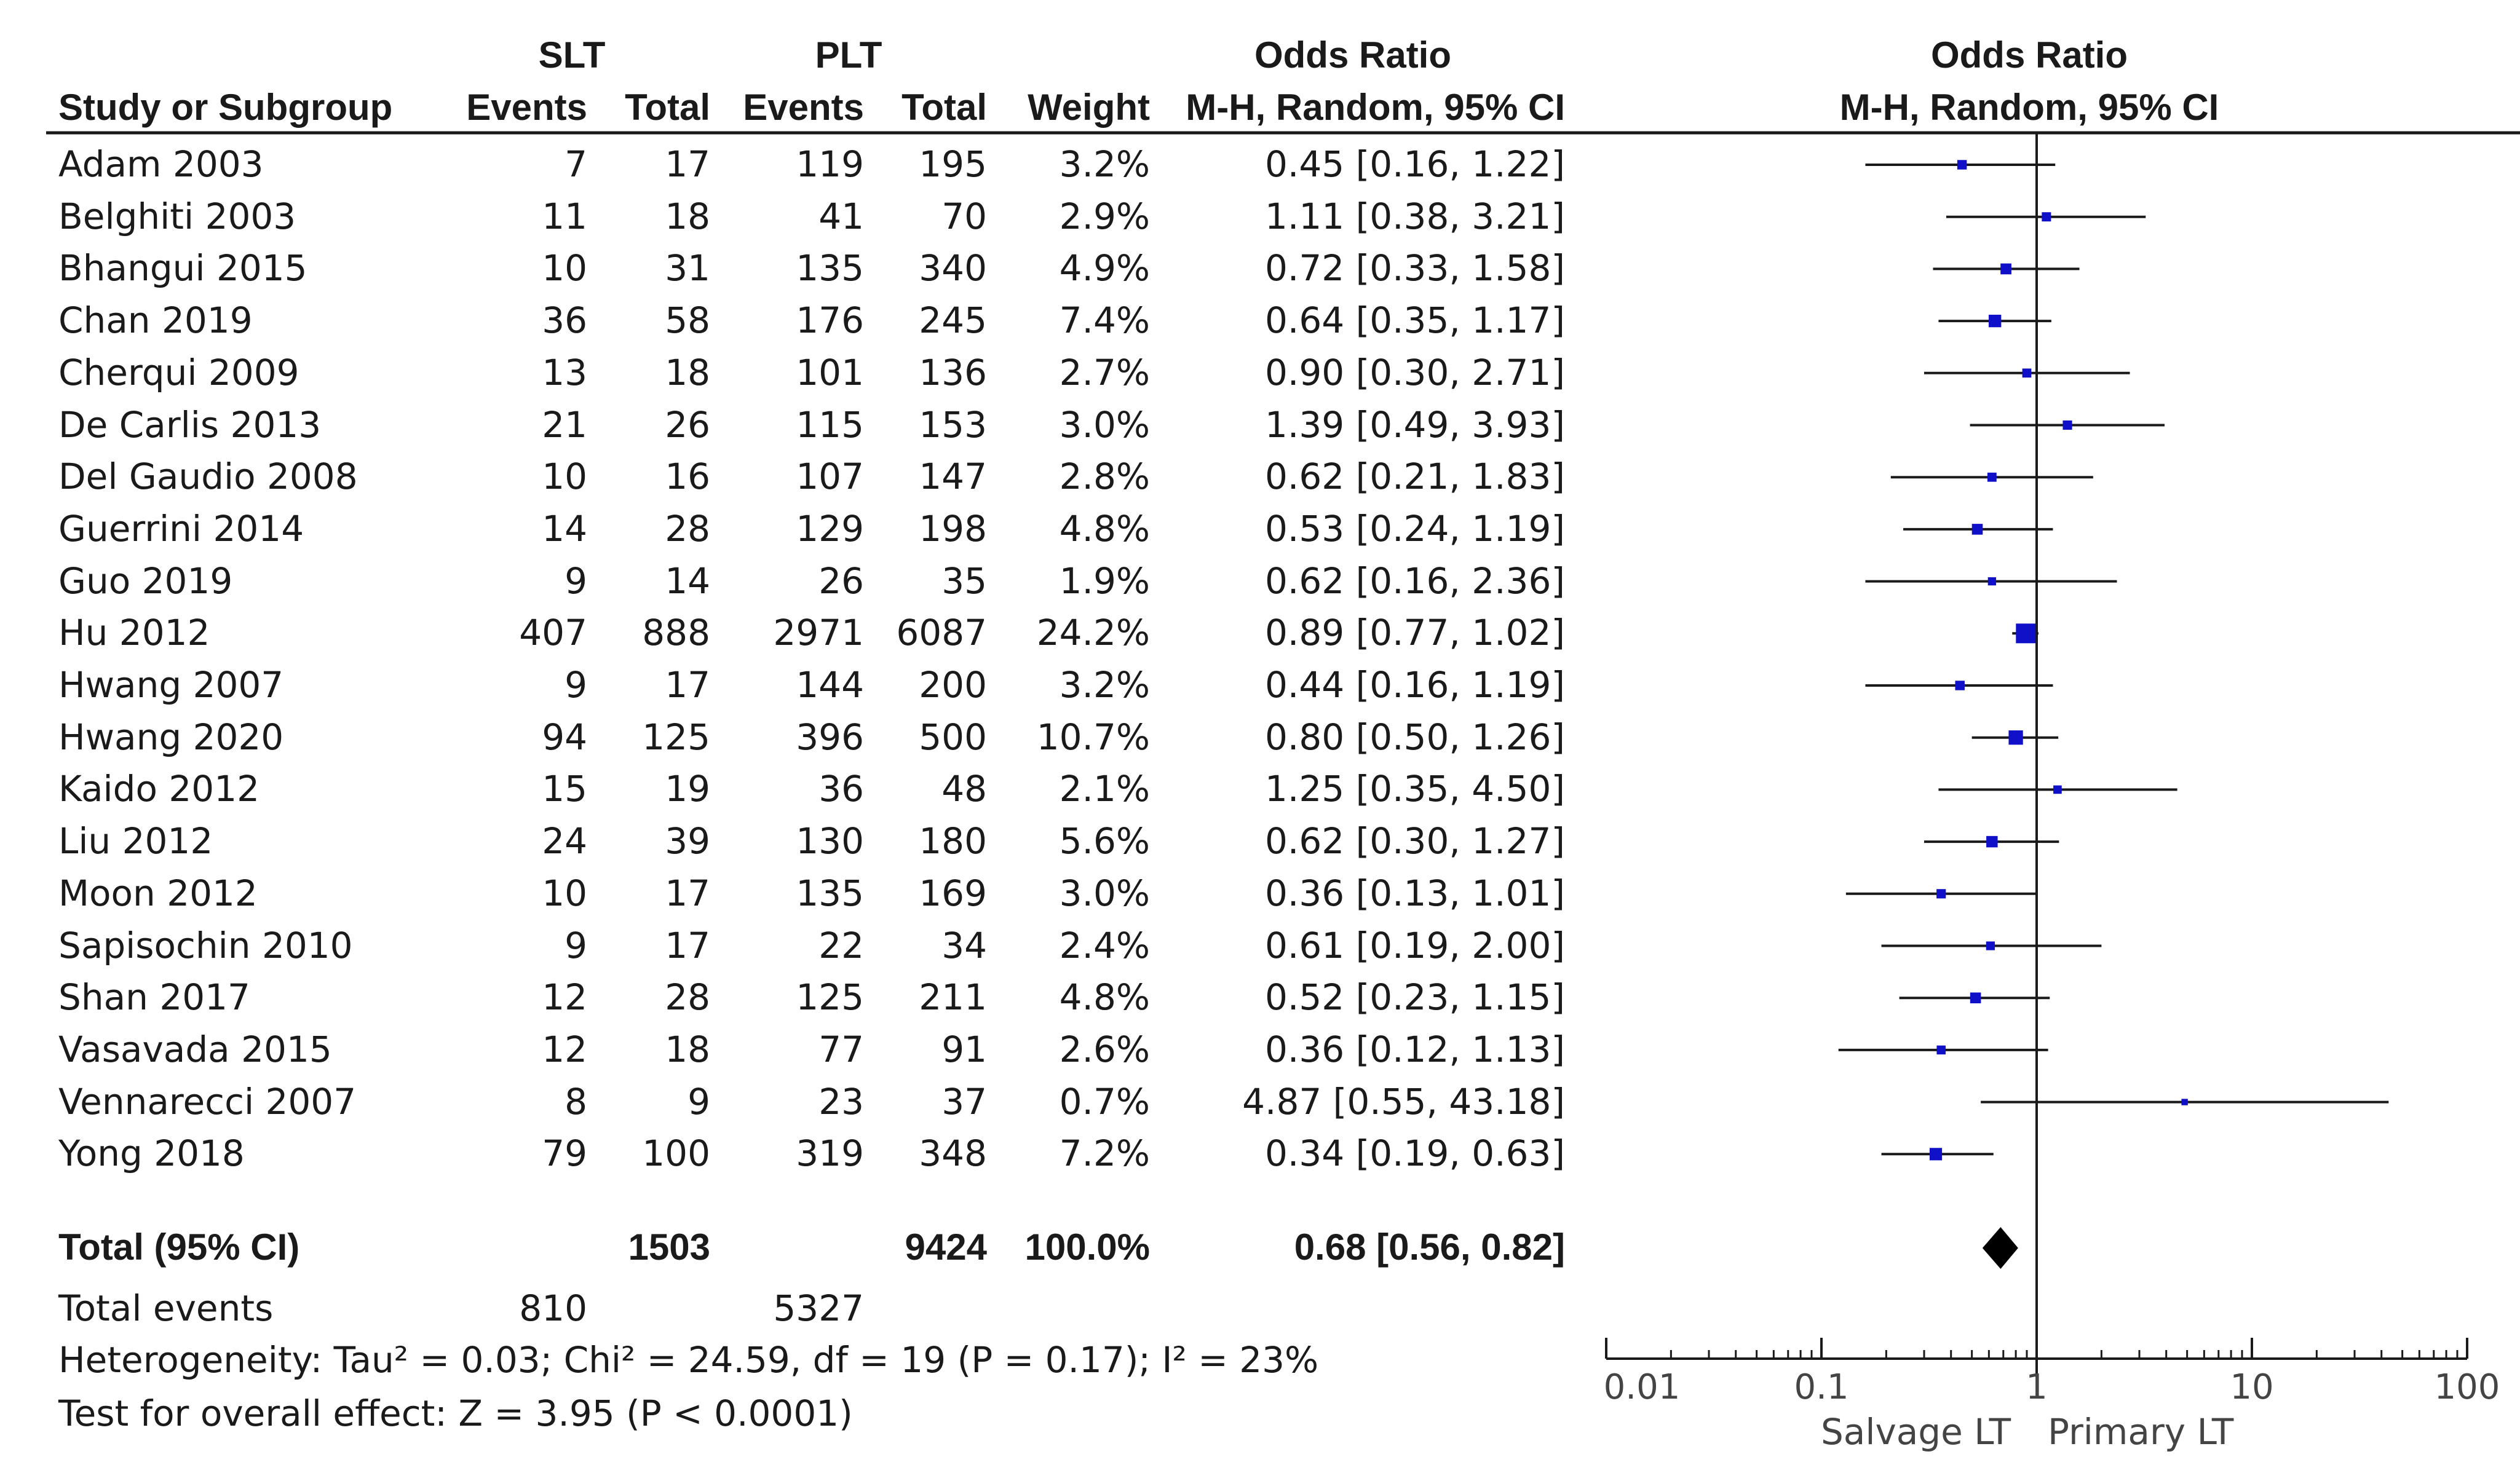  Describe the element at coordinates (576, 1102) in the screenshot. I see `slt-events: 8` at that location.